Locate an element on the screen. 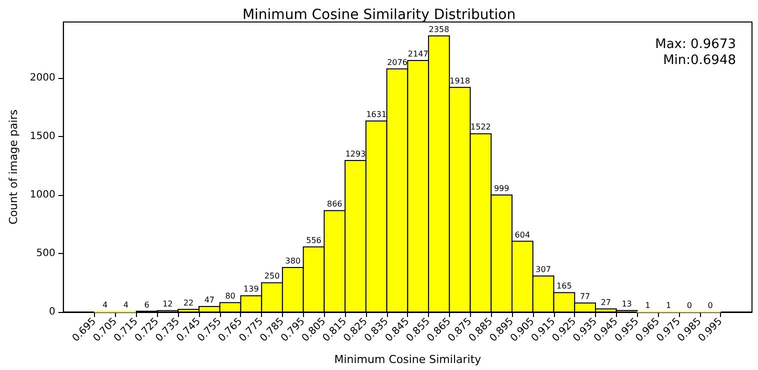  data-label: 1918 is located at coordinates (460, 81).